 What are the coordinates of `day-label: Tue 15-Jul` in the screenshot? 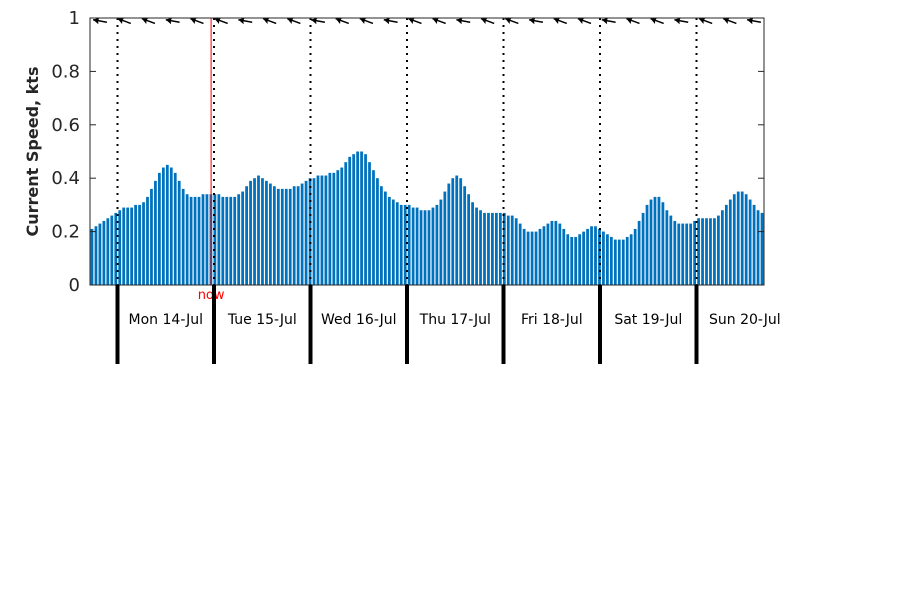 It's located at (262, 320).